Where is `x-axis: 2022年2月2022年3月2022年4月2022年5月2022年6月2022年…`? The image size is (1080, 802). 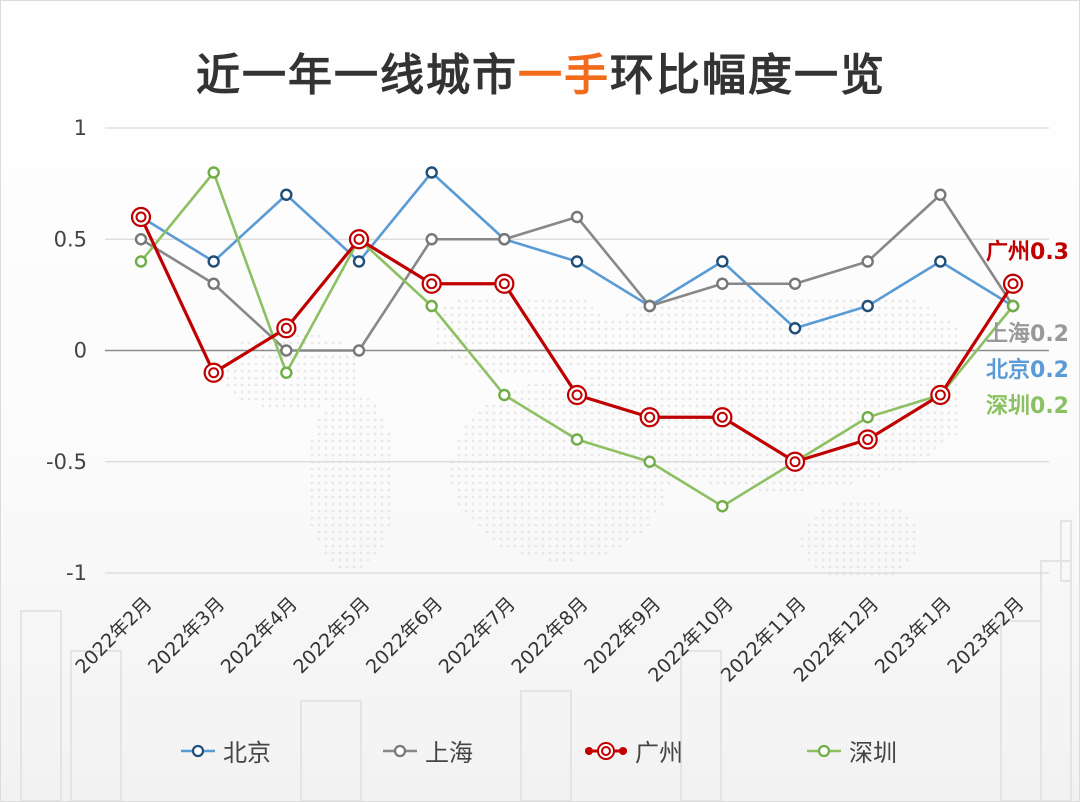 x-axis: 2022年2月2022年3月2022年4月2022年5月2022年6月2022年… is located at coordinates (549, 640).